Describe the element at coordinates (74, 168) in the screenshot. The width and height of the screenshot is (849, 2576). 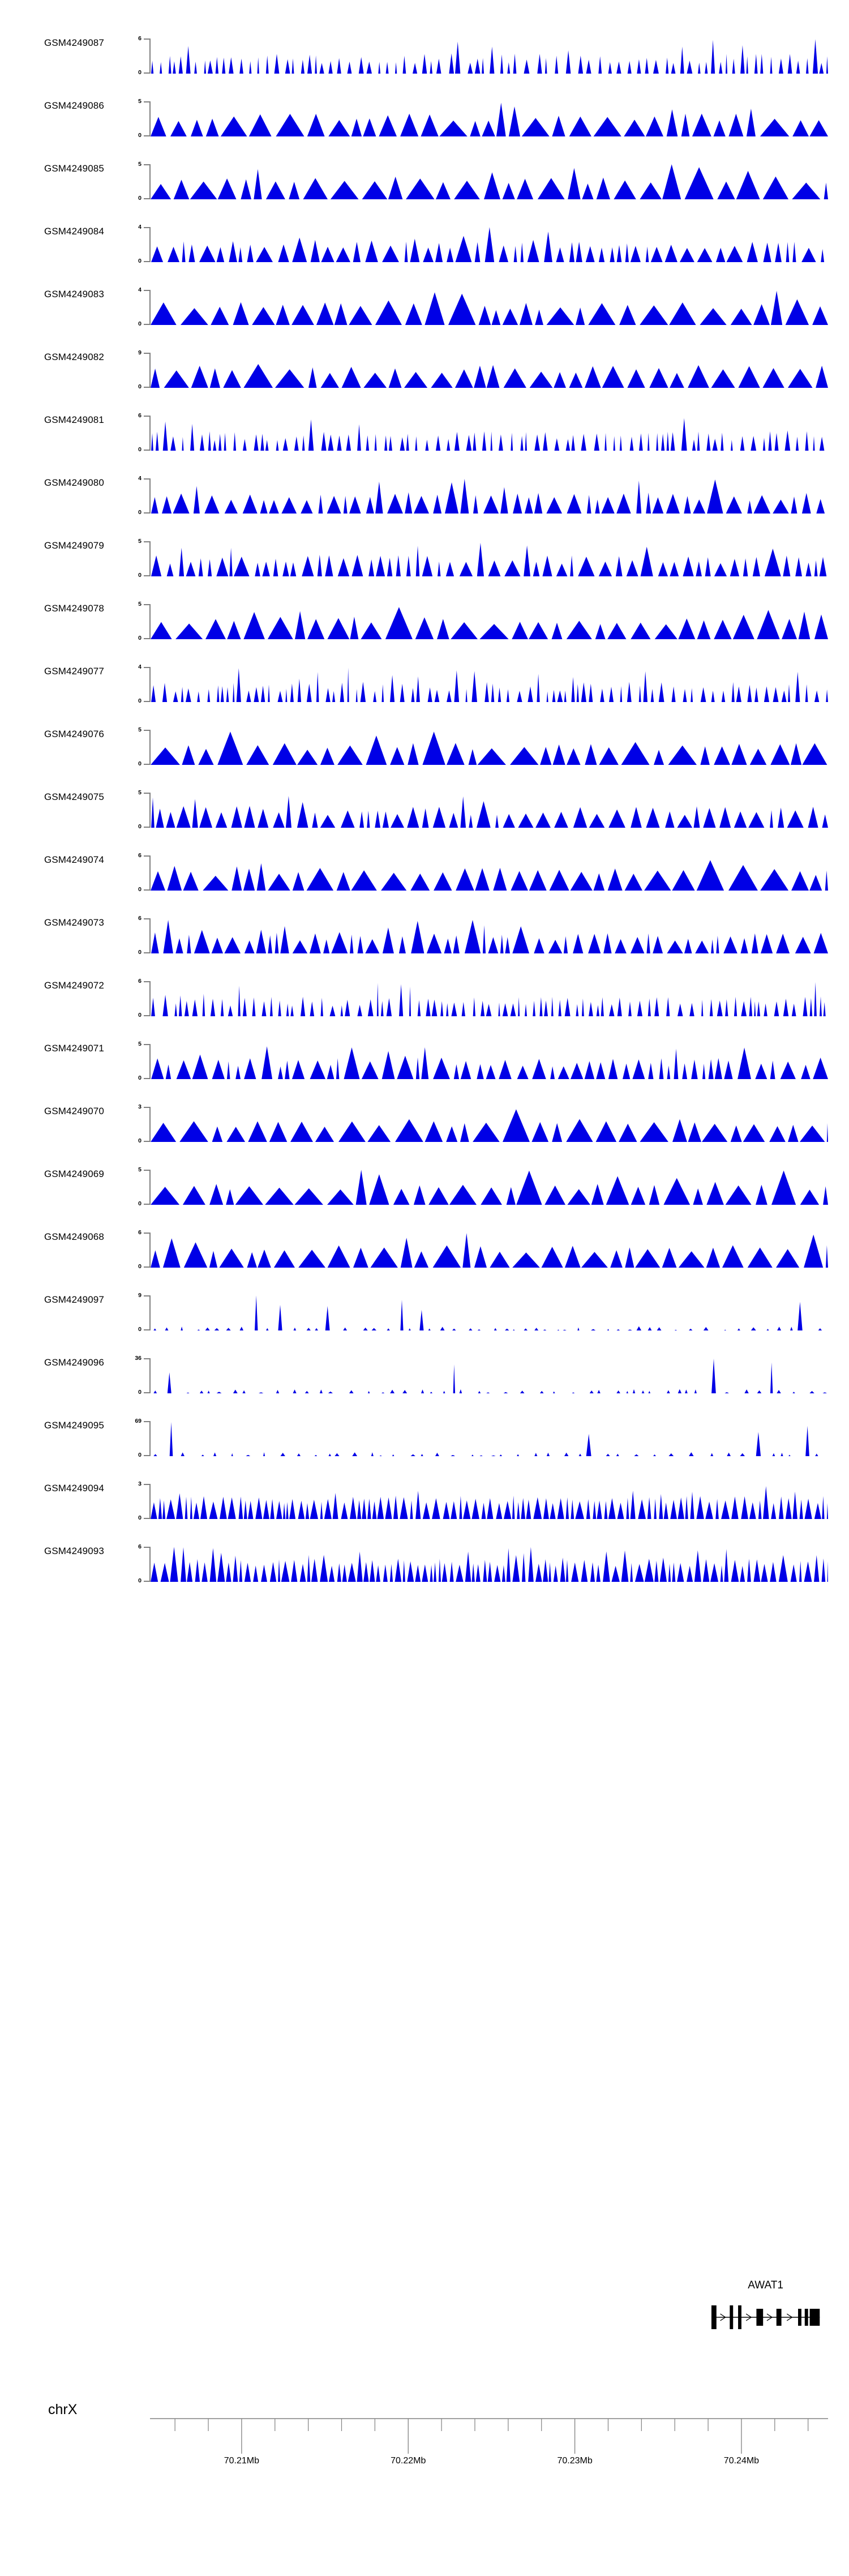
I see `track-label-gsm4249085: GSM4249085` at that location.